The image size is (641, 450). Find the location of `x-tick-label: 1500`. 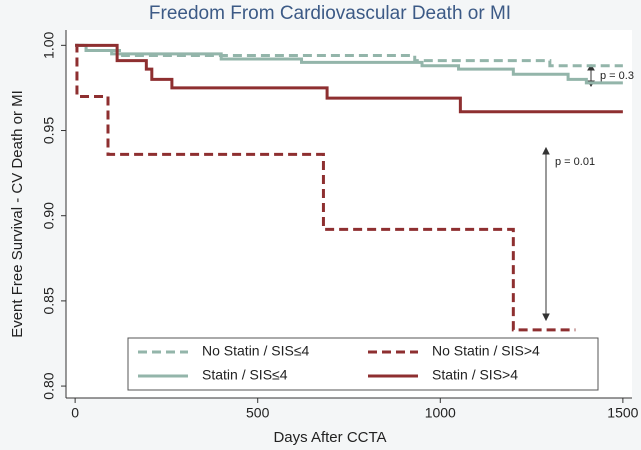

x-tick-label: 1500 is located at coordinates (622, 413).